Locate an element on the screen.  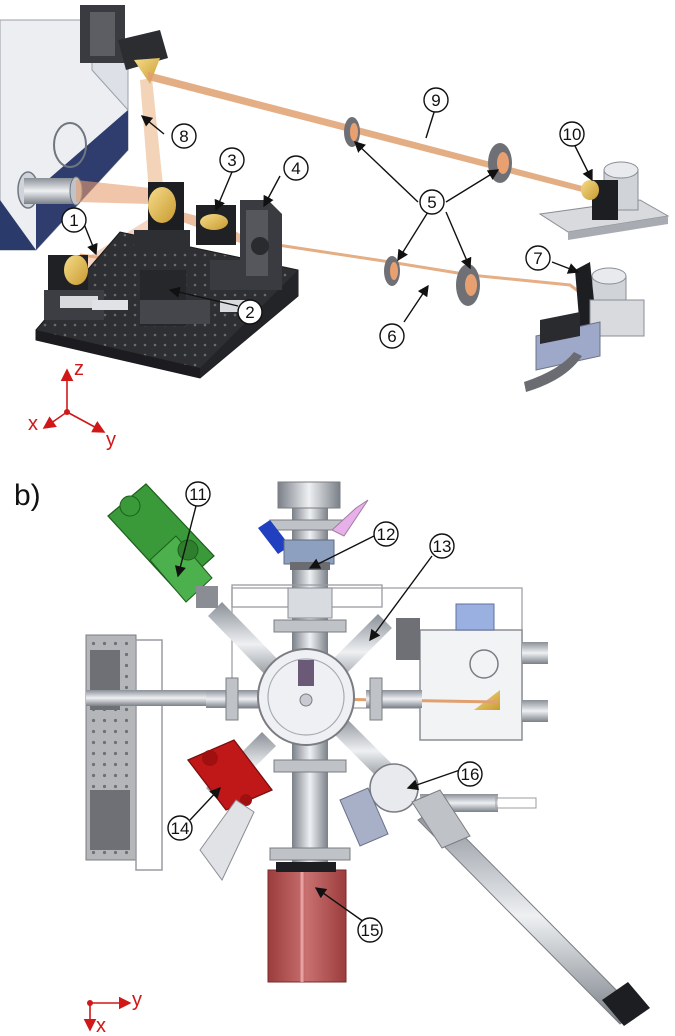
callout-7: 7 is located at coordinates (538, 258).